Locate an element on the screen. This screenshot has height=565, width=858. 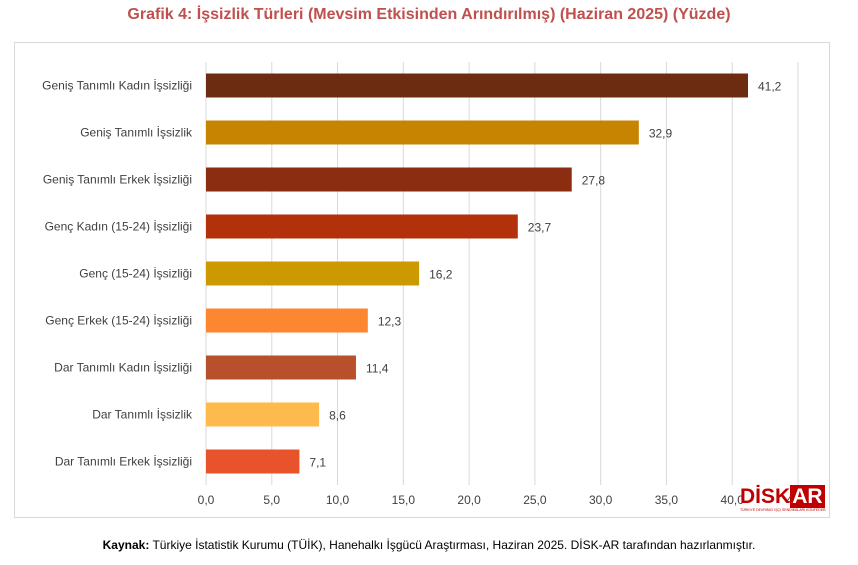
category-label: Genç Erkek (15-24) İşsizliği is located at coordinates (118, 321).